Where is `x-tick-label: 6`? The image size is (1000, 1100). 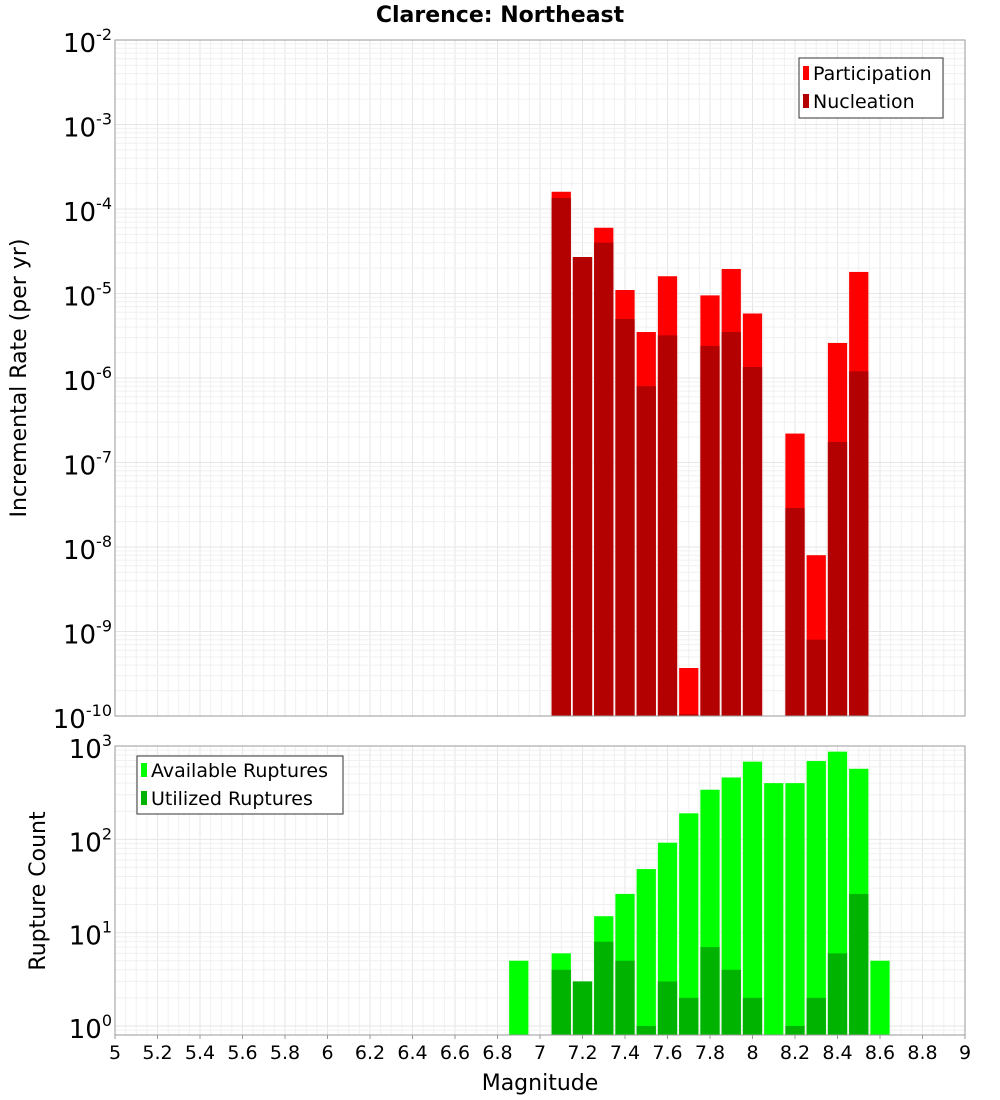
x-tick-label: 6 is located at coordinates (327, 1053).